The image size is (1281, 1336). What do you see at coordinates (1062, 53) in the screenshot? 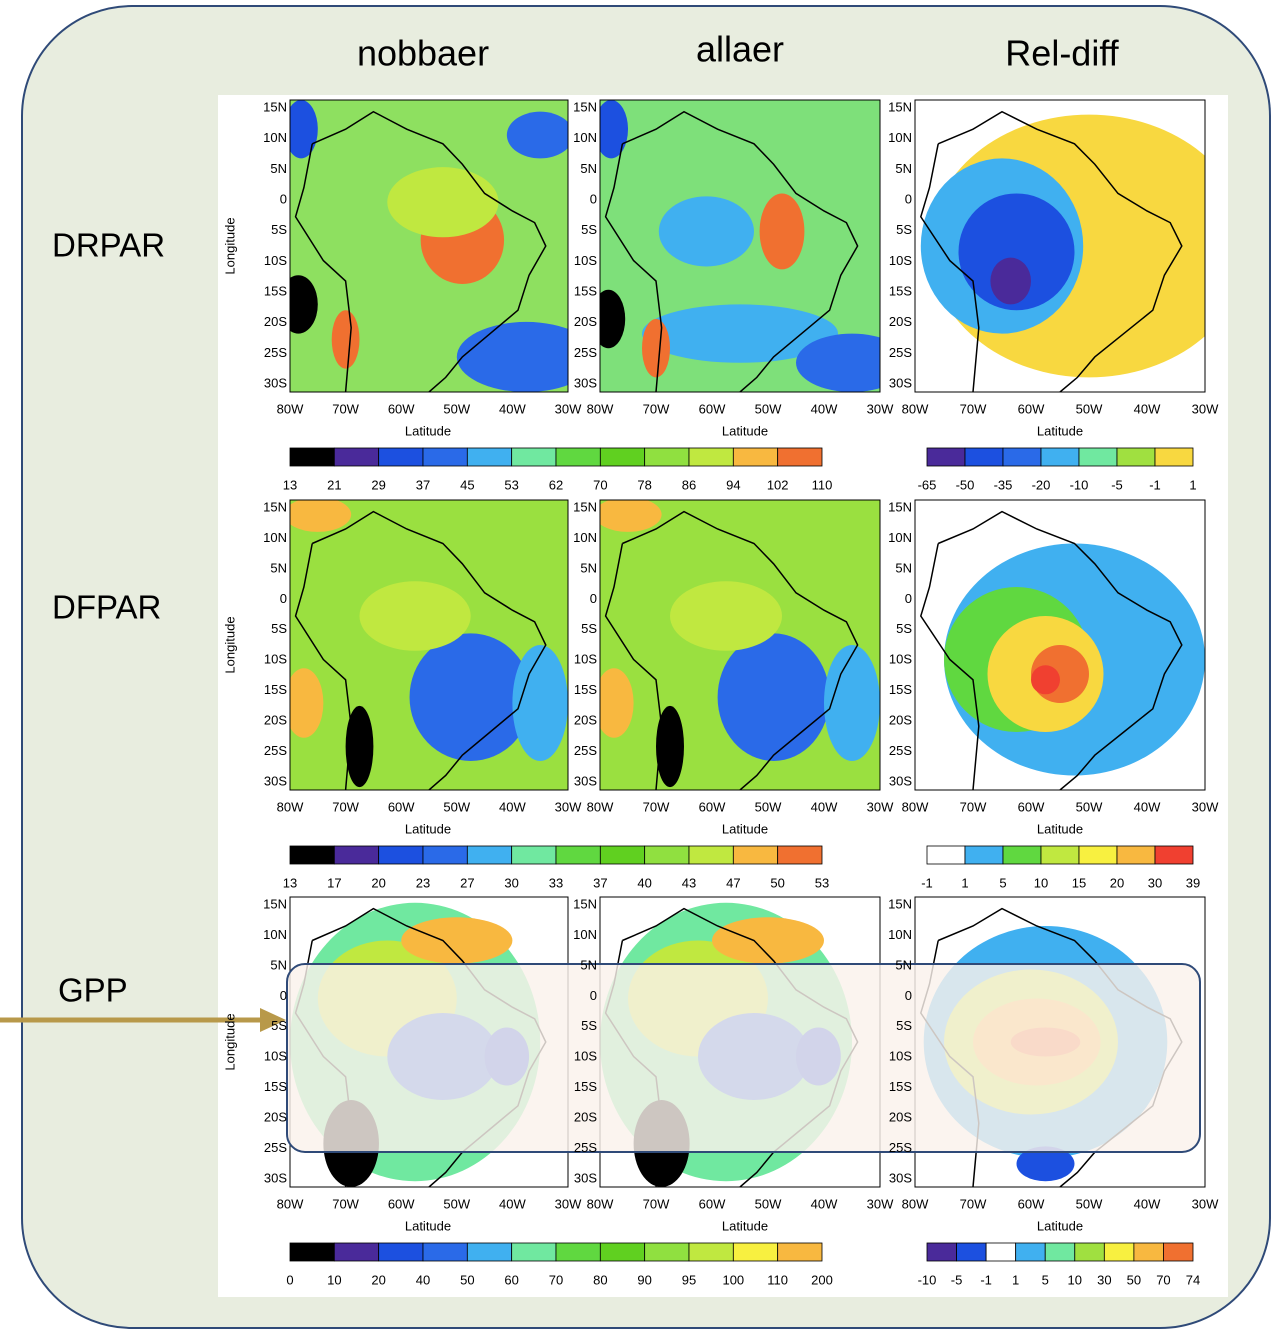
I see `column-header: Rel-diff` at bounding box center [1062, 53].